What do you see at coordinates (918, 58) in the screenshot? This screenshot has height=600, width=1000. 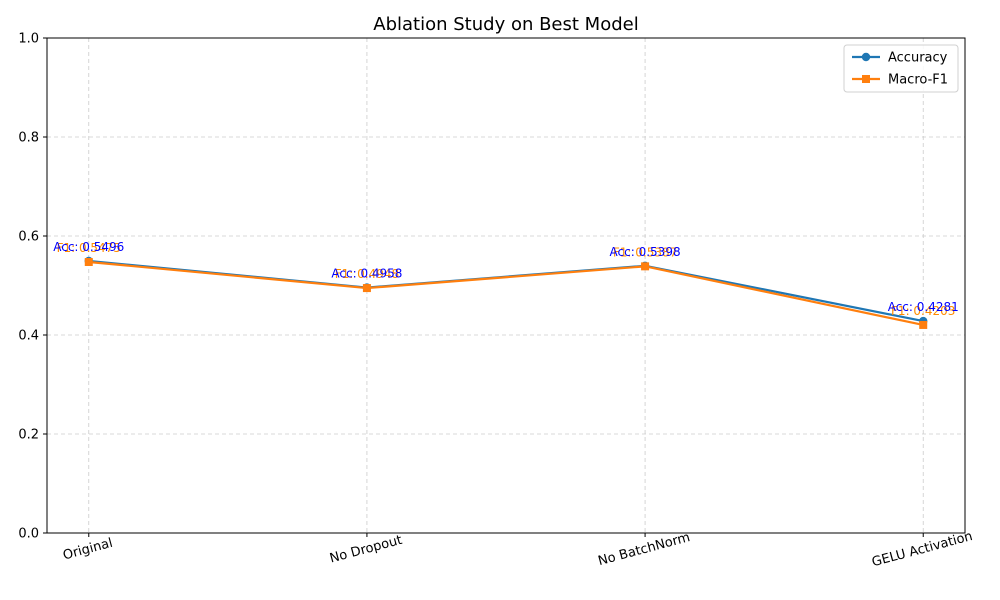 I see `legend-label: Accuracy` at bounding box center [918, 58].